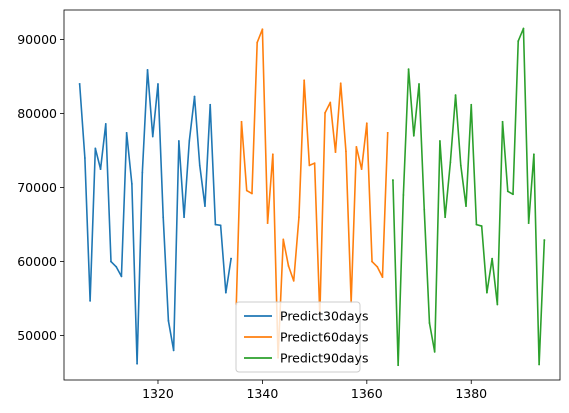 The width and height of the screenshot is (569, 413). I want to click on y-tick-label: 50000, so click(37, 335).